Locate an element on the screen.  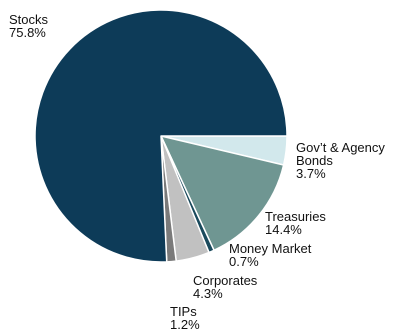
slice-label-gov-t-agency-bonds: Gov’t & Agency Bonds 3.7% is located at coordinates (340, 160).